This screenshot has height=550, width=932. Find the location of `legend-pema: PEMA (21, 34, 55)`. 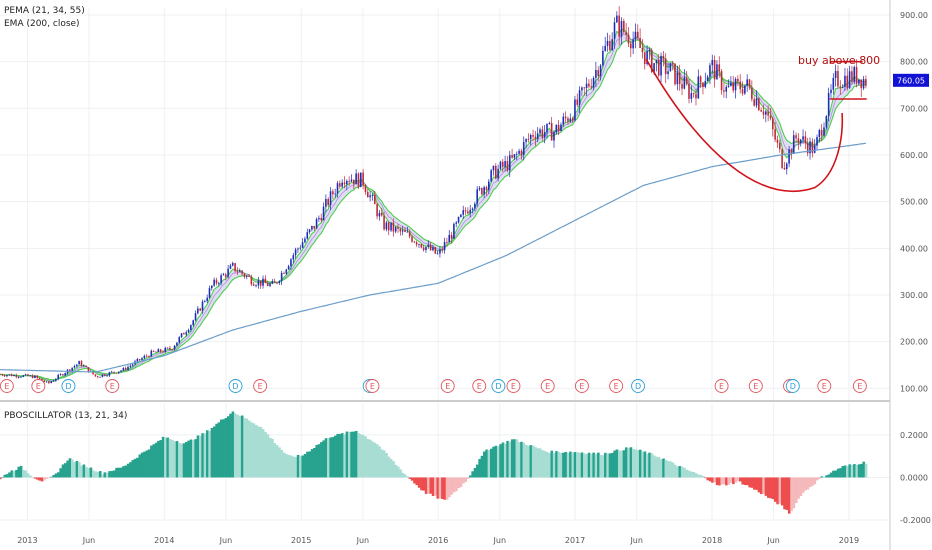

legend-pema: PEMA (21, 34, 55) is located at coordinates (44, 11).